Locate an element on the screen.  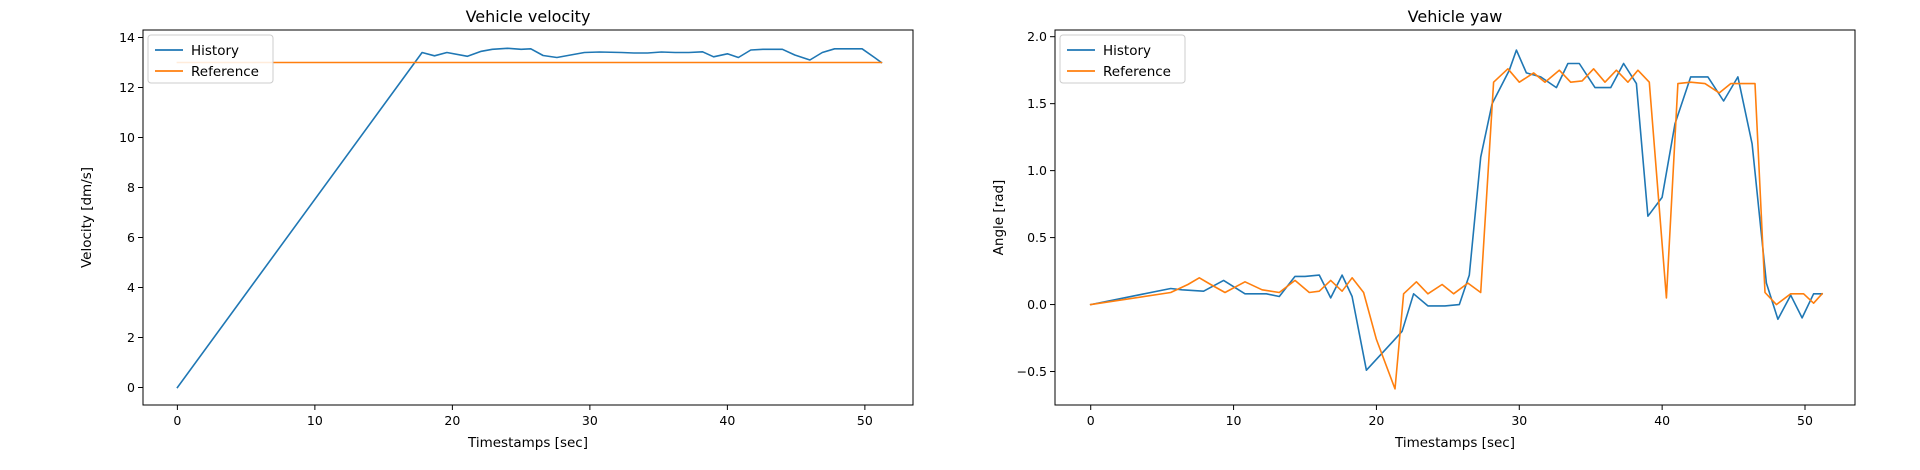
y-tick-label: 8 is located at coordinates (131, 187).